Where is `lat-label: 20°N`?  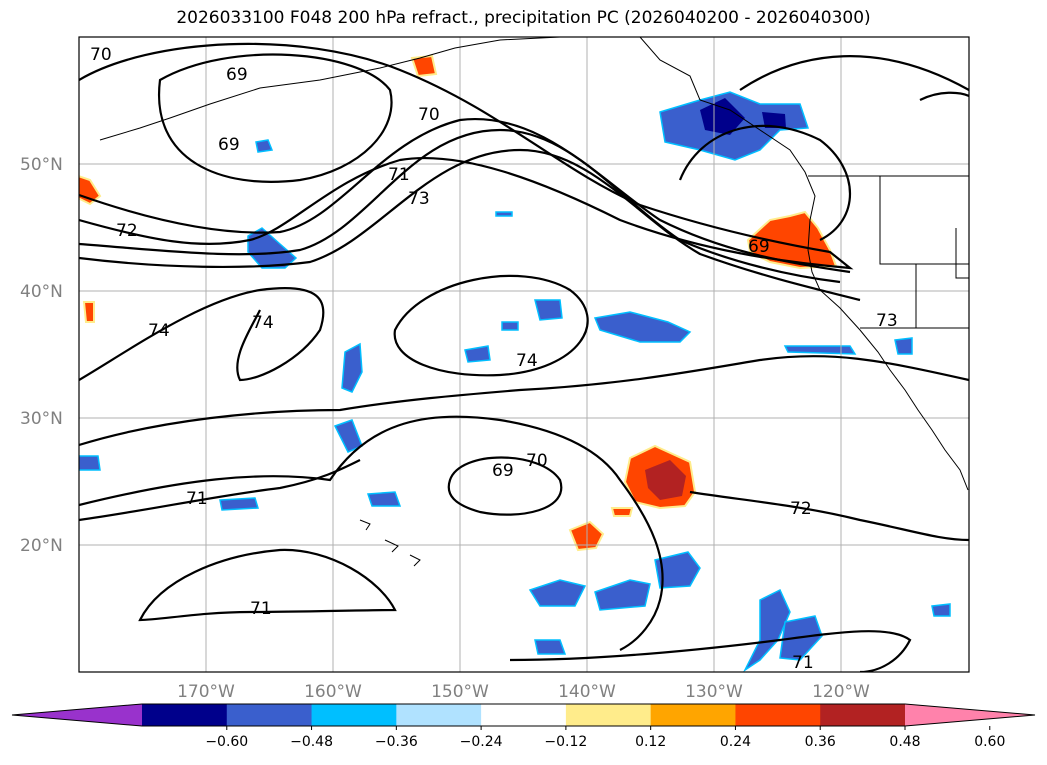
lat-label: 20°N is located at coordinates (41, 546).